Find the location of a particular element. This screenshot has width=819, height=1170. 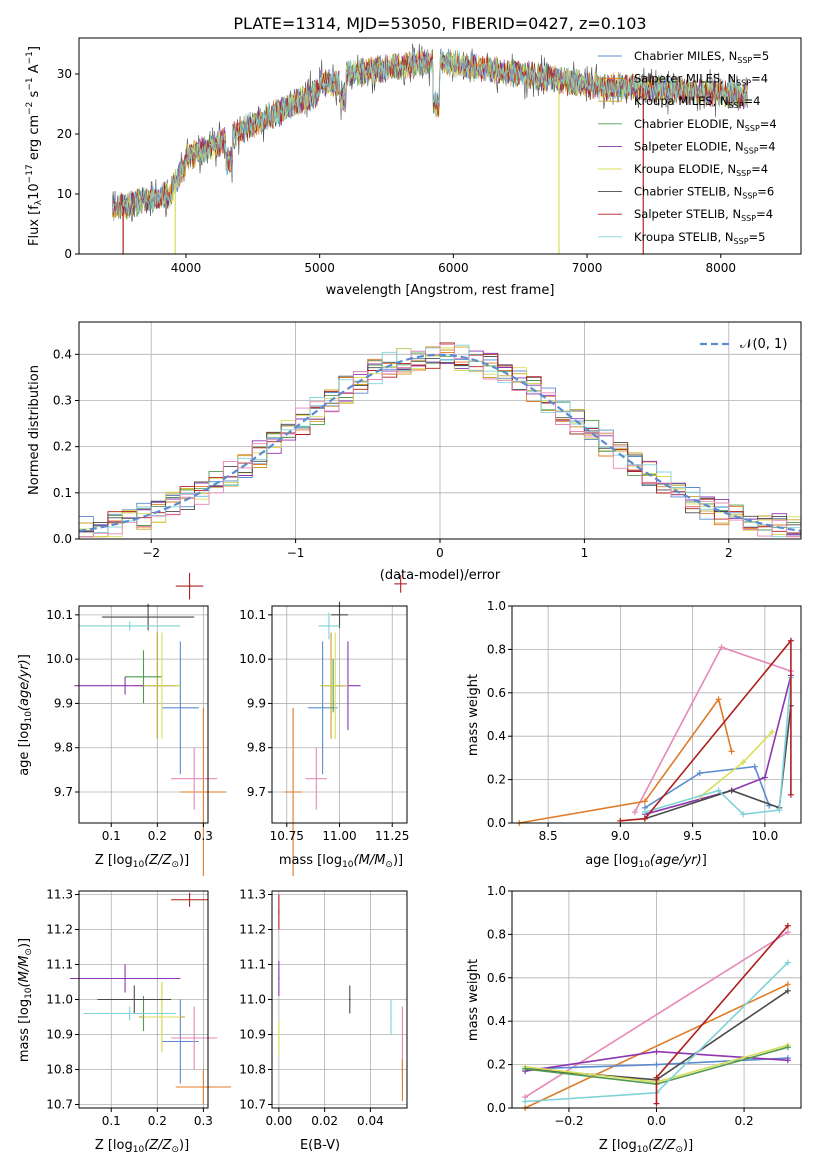

y-tick-label: 11.3 is located at coordinates (59, 895).